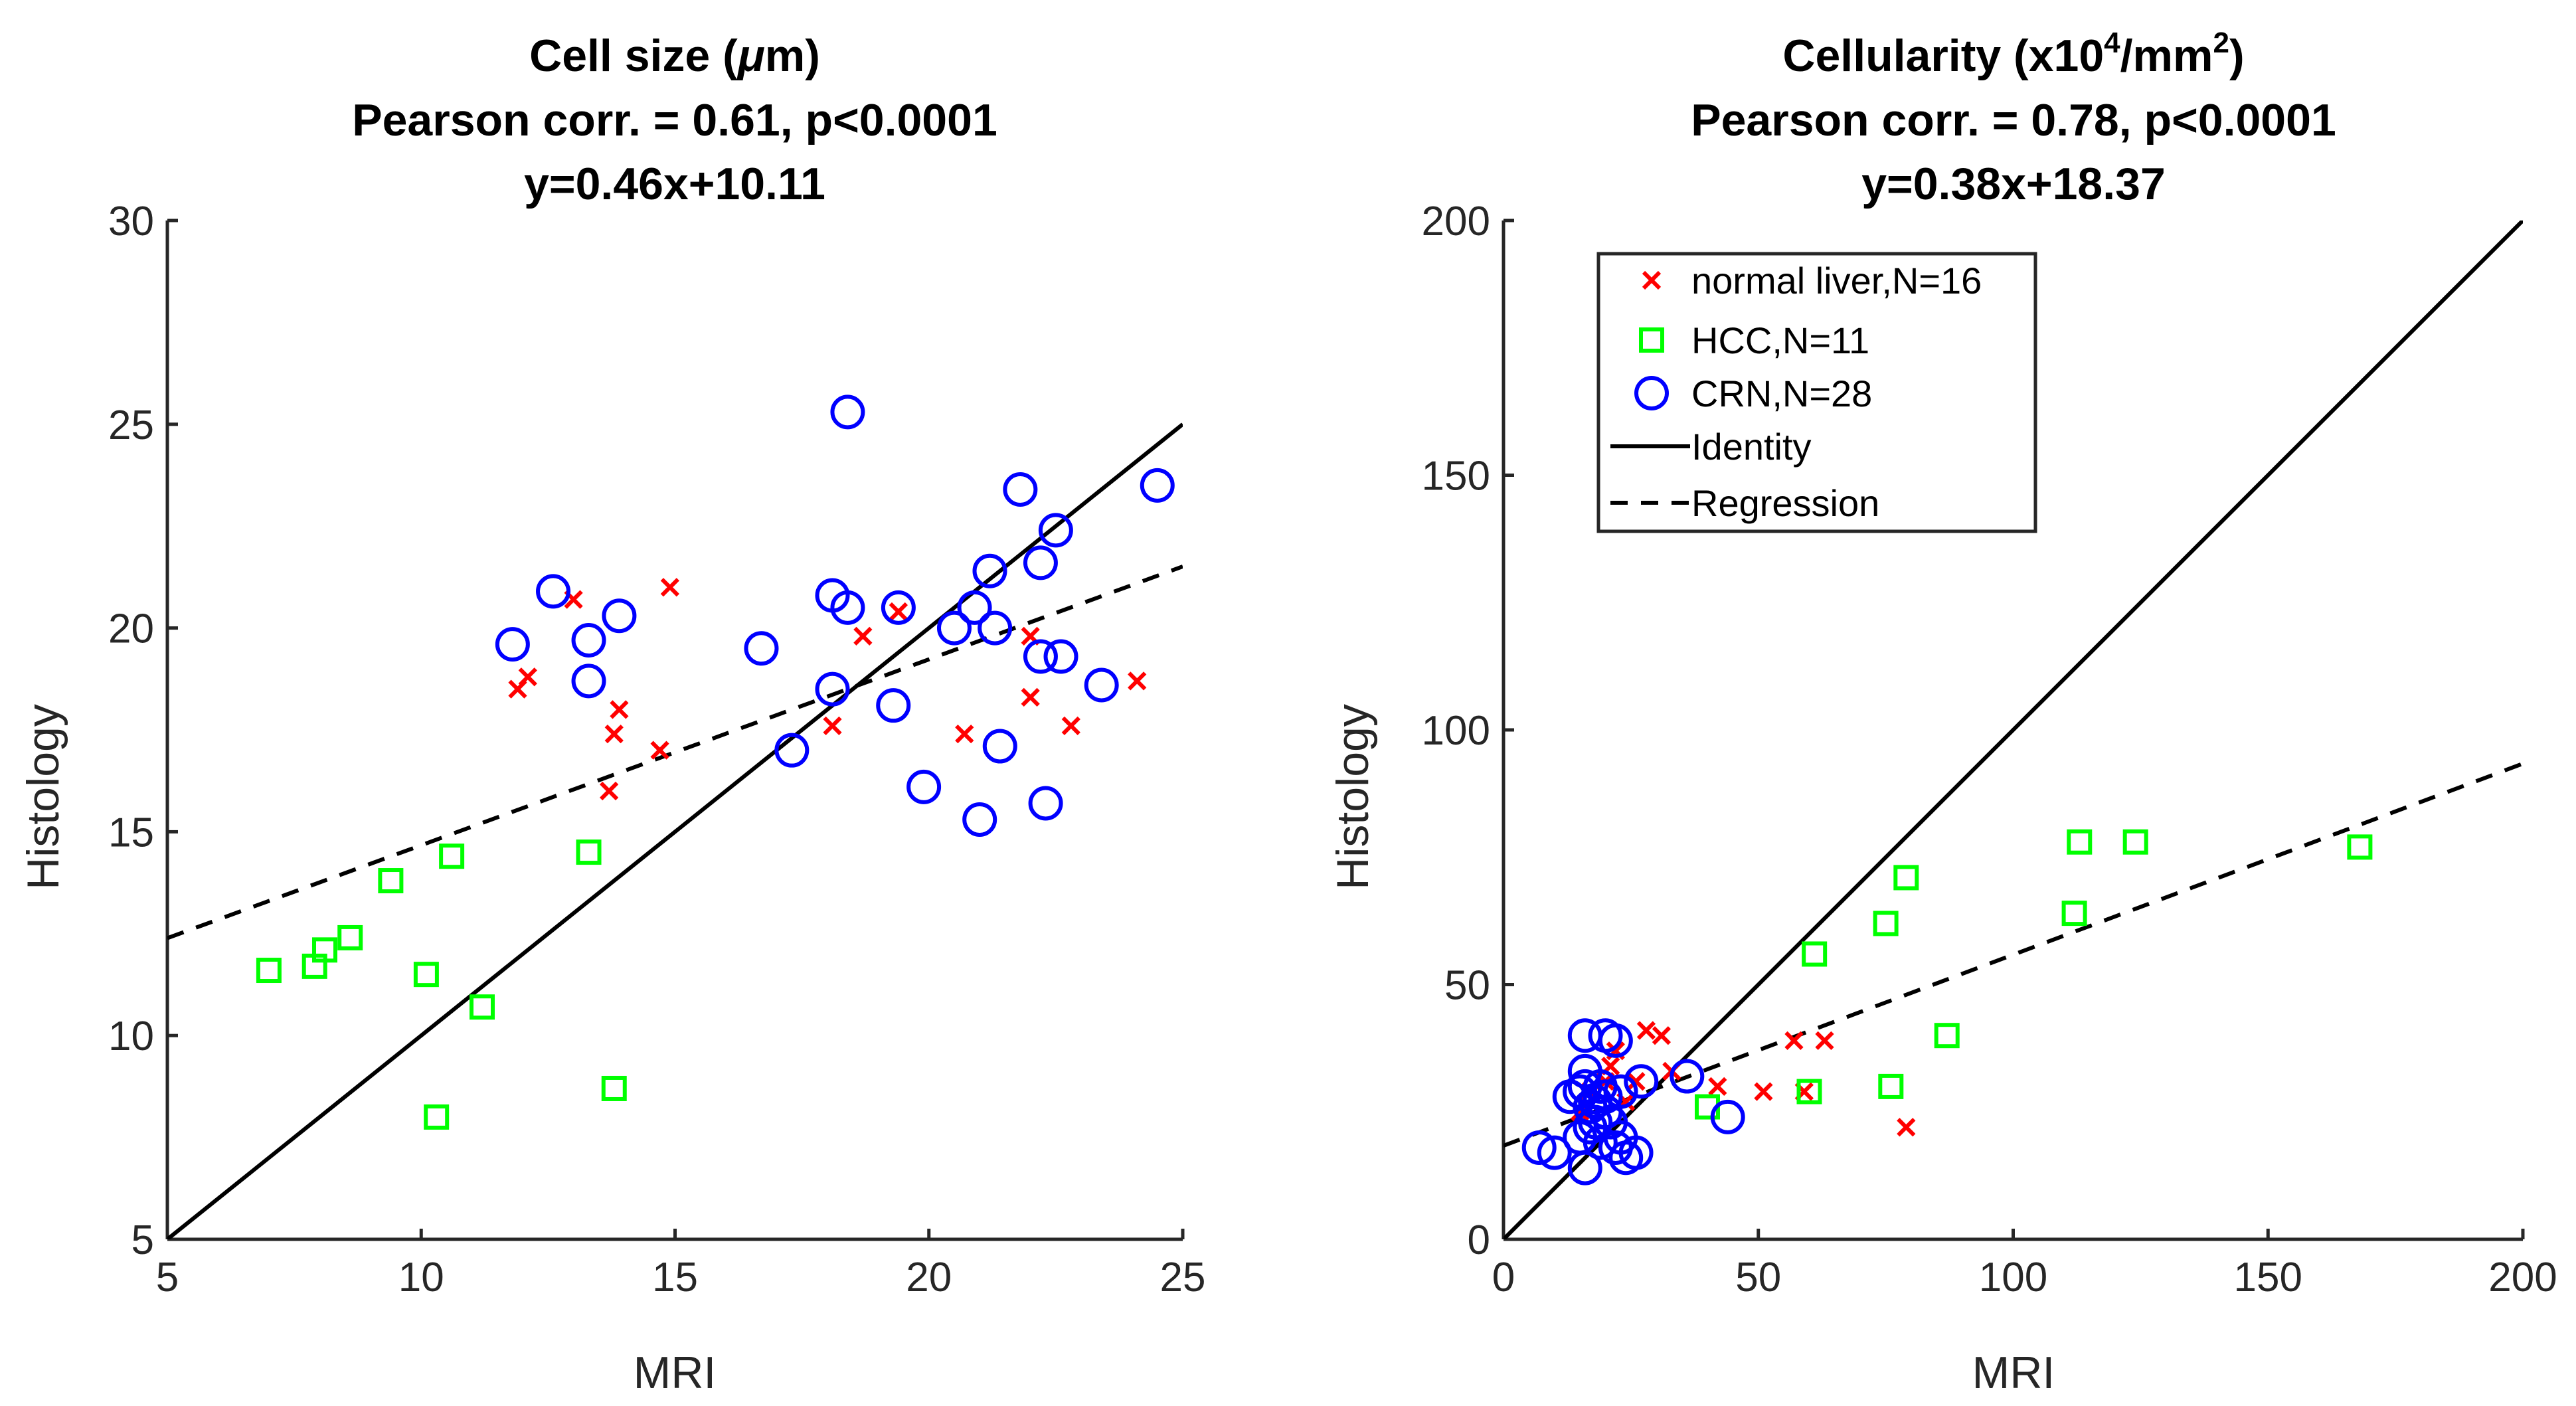  What do you see at coordinates (1651, 393) in the screenshot?
I see `legend-circle-marker-icon` at bounding box center [1651, 393].